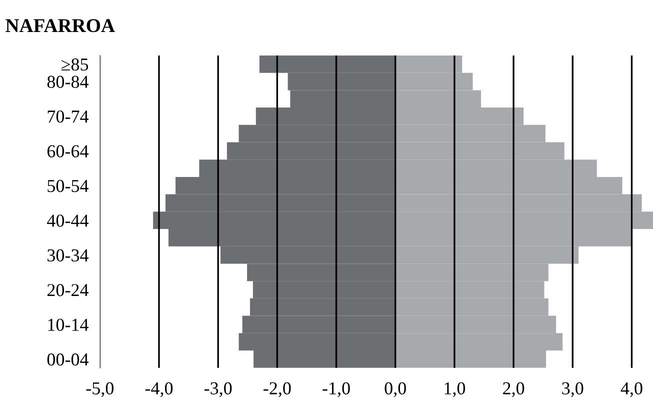 The image size is (653, 411). What do you see at coordinates (395, 390) in the screenshot?
I see `x-tick-label: 0,0` at bounding box center [395, 390].